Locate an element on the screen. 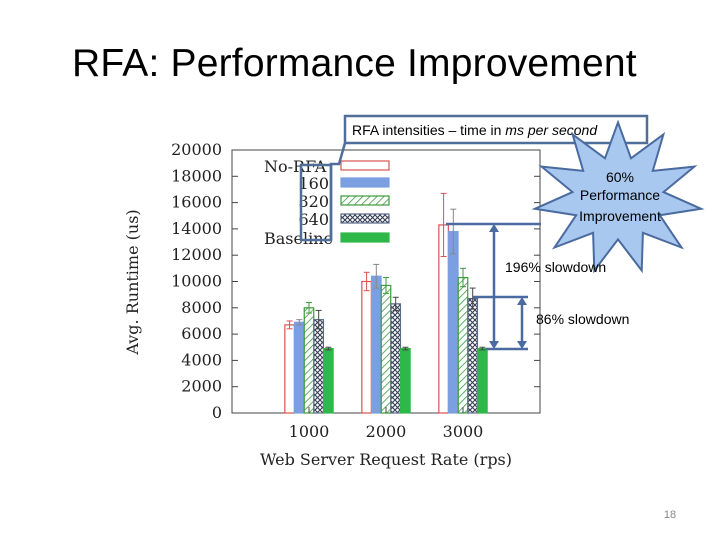 The image size is (720, 540). legend-intensities-highlight is located at coordinates (316, 202).